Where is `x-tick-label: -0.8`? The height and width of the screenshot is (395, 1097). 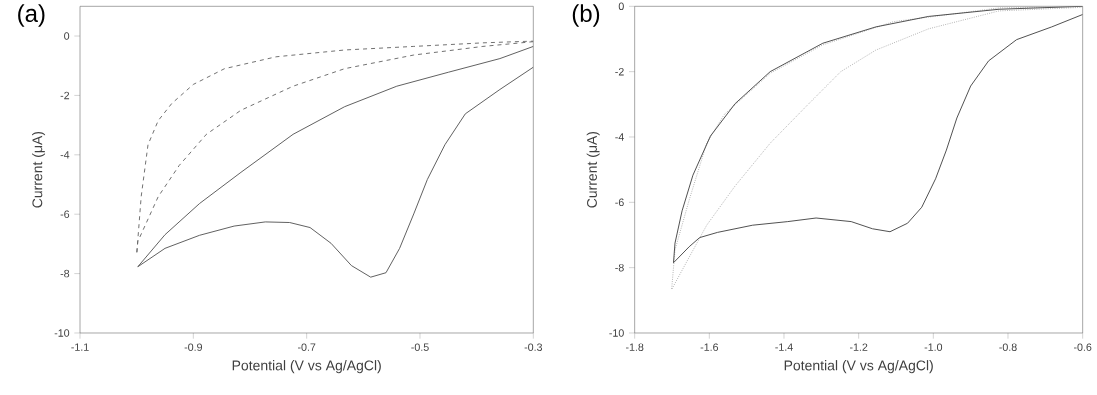 x-tick-label: -0.8 is located at coordinates (1008, 347).